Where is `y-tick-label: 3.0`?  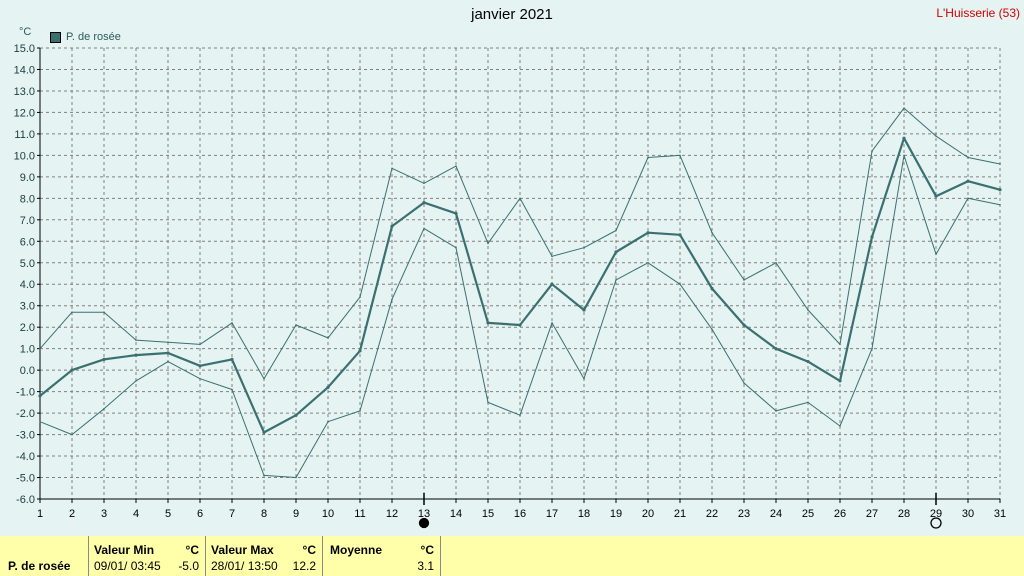
y-tick-label: 3.0 is located at coordinates (27, 307).